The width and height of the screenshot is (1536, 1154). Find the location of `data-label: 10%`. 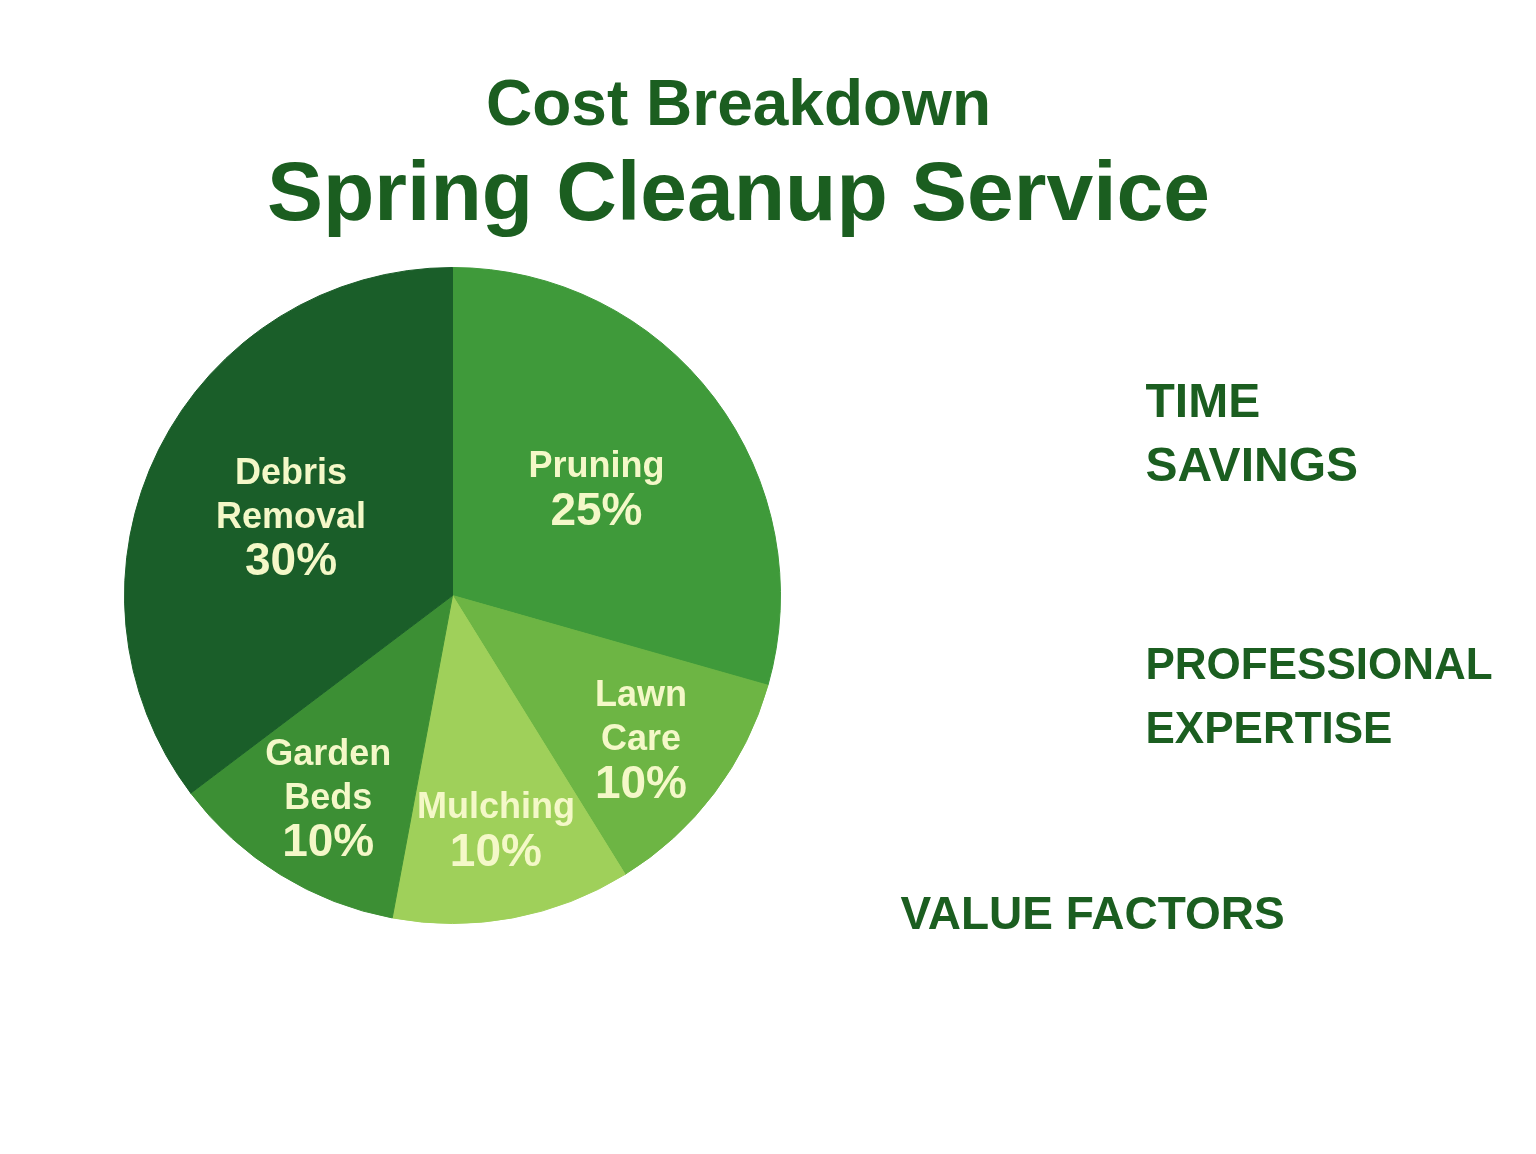

data-label: 10% is located at coordinates (328, 840).